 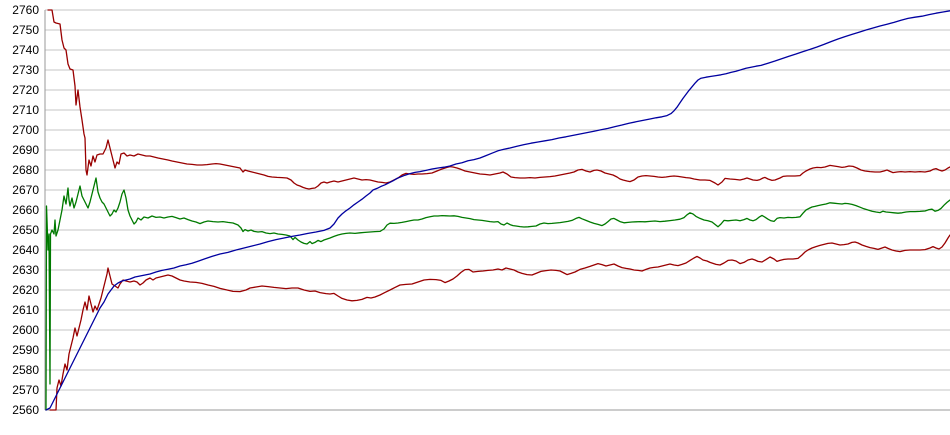 I want to click on y-axis-tick-label: 2610, so click(x=25, y=310).